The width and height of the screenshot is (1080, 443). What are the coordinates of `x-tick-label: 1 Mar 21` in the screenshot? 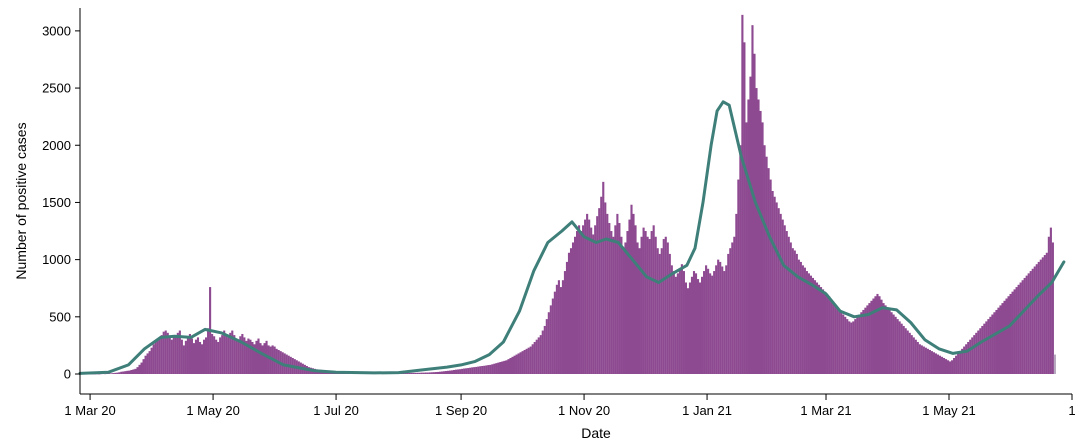 It's located at (825, 410).